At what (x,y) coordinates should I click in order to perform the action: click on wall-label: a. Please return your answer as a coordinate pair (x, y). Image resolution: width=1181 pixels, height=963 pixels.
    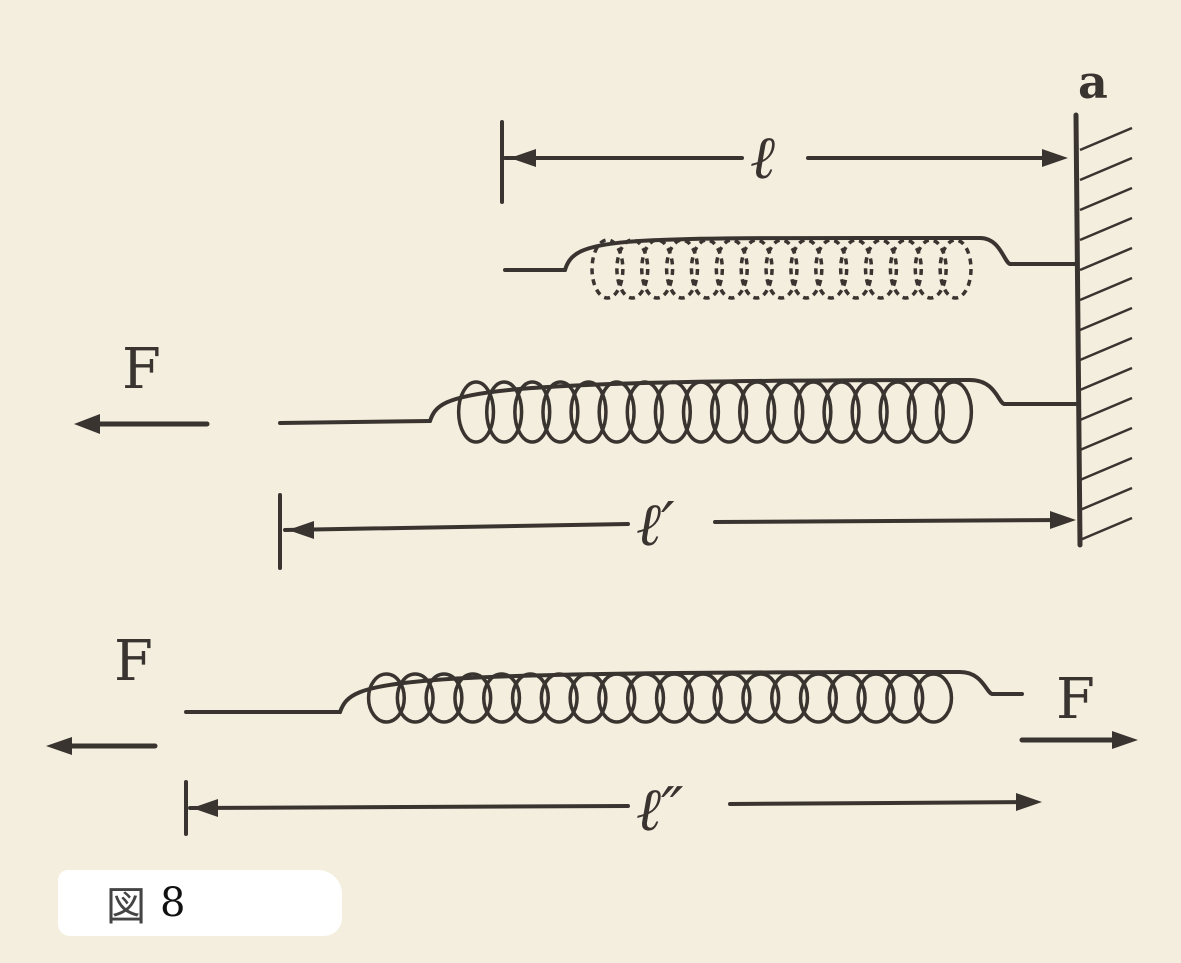
    Looking at the image, I should click on (1093, 82).